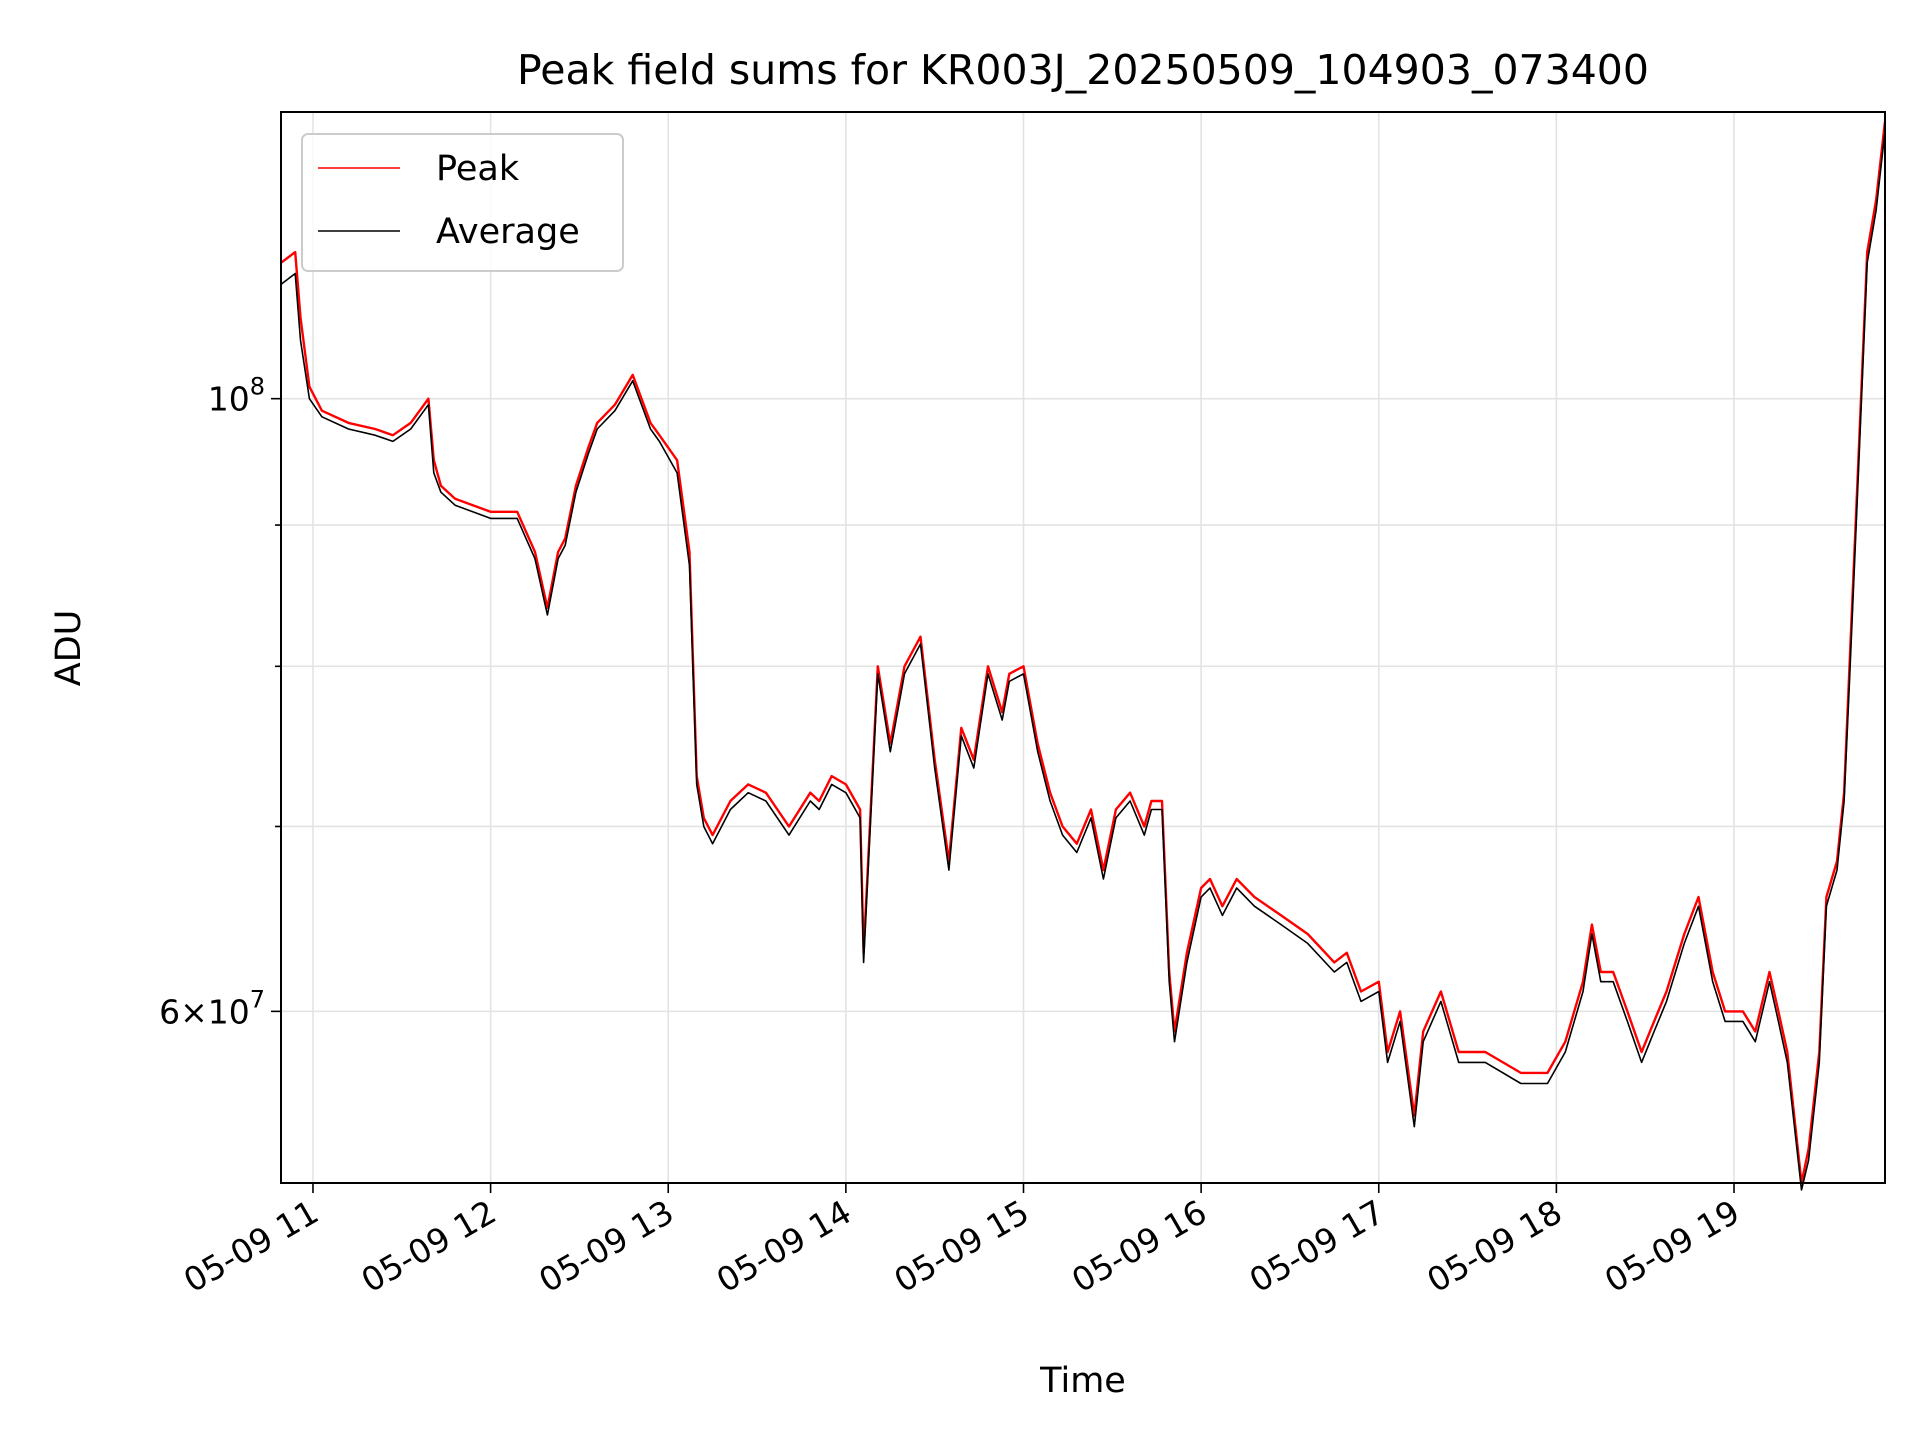 The width and height of the screenshot is (1920, 1440). I want to click on x-tick-label: 05-09 18, so click(1494, 1246).